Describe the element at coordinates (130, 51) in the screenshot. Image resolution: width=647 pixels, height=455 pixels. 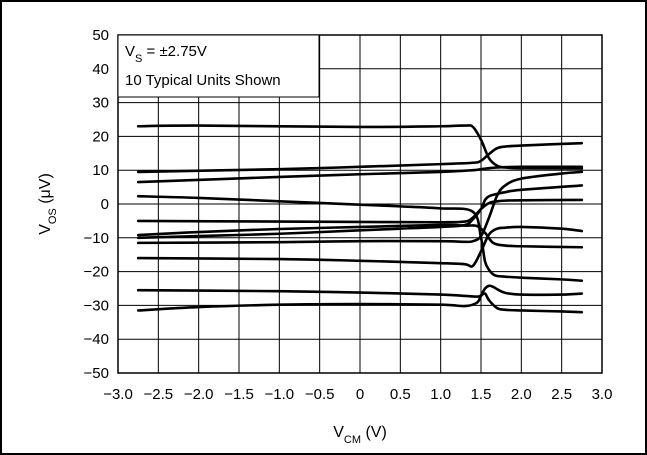
I see `legend-supply-main: V` at that location.